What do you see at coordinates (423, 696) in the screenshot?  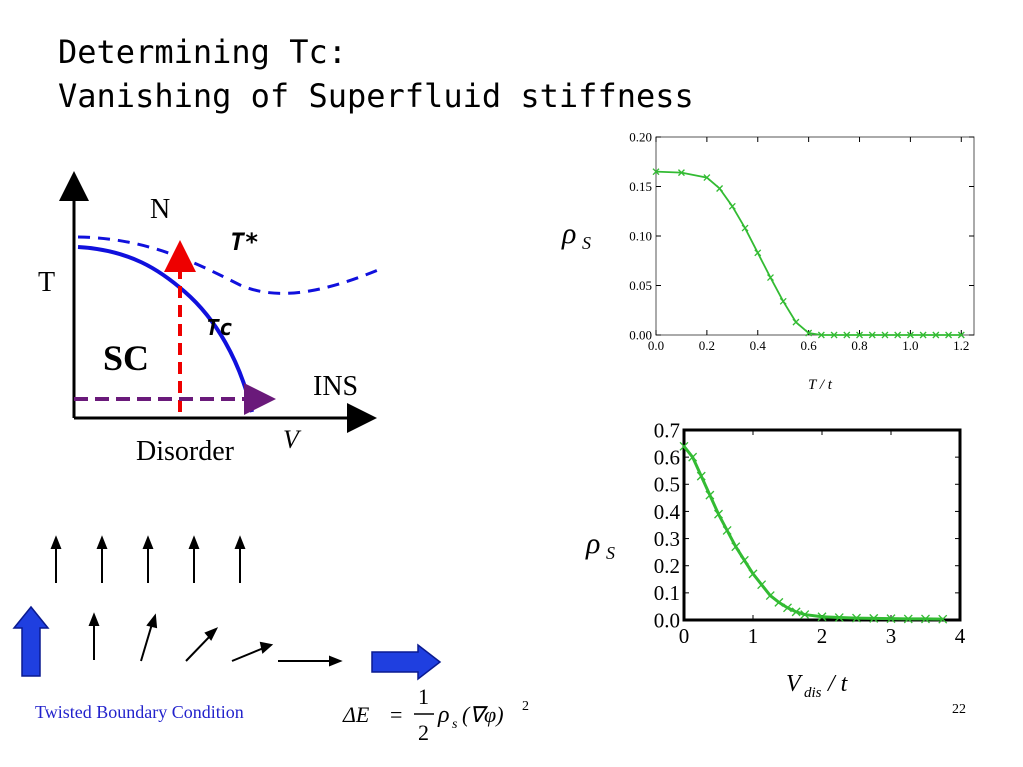 I see `equation-numerator: 1` at bounding box center [423, 696].